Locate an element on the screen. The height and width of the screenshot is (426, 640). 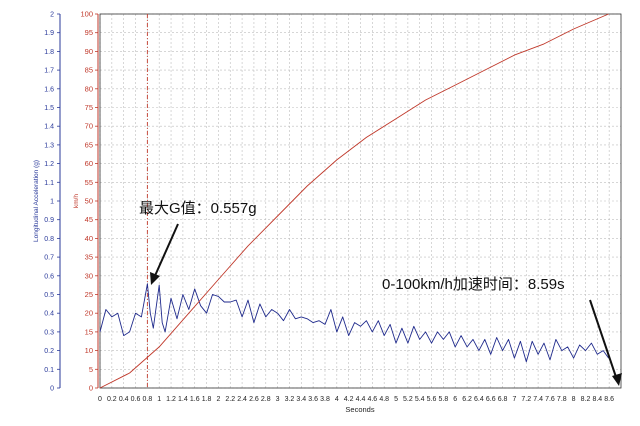
right-tick-label: 95 is located at coordinates (89, 32).